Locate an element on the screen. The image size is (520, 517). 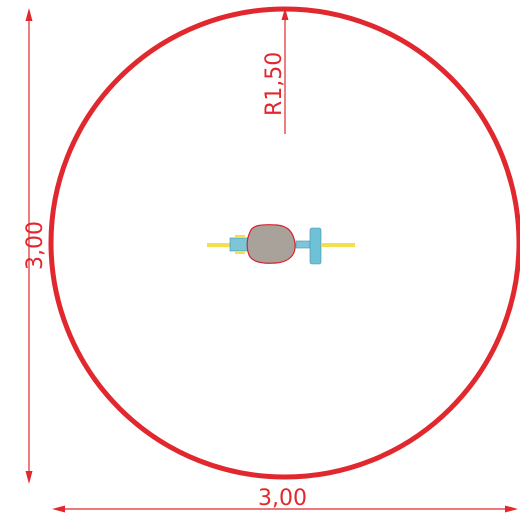
height-label: 3,00 is located at coordinates (35, 245).